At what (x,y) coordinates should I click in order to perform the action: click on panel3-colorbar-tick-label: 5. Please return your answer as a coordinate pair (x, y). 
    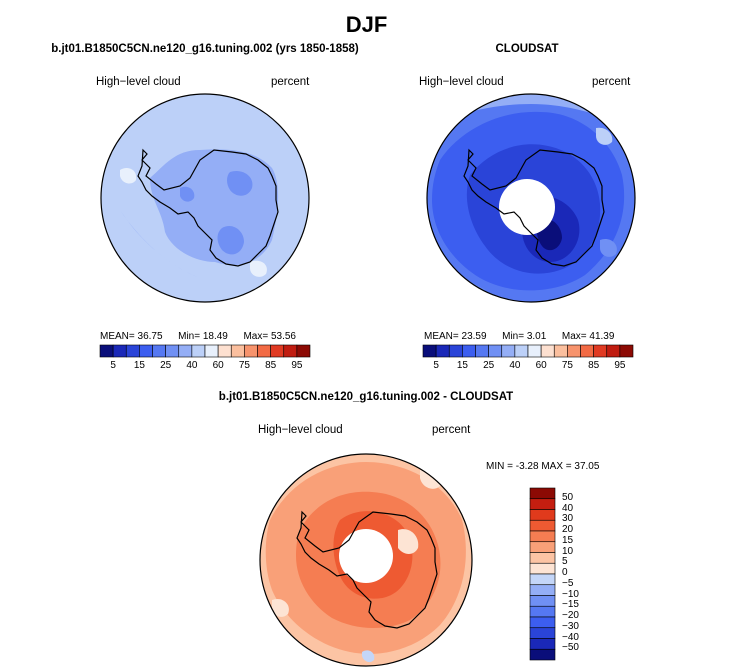
    Looking at the image, I should click on (565, 562).